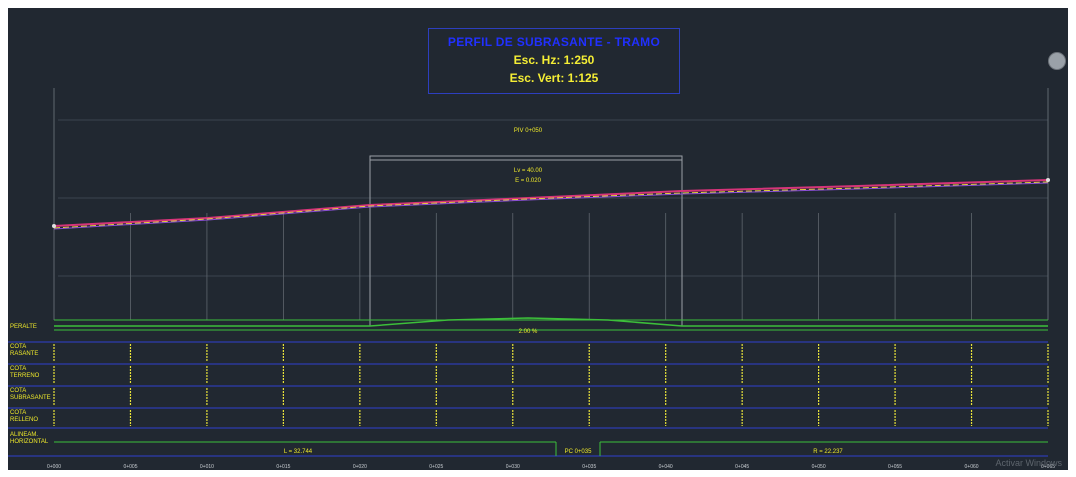 The image size is (1076, 477). What do you see at coordinates (895, 467) in the screenshot?
I see `station-label: 0+055` at bounding box center [895, 467].